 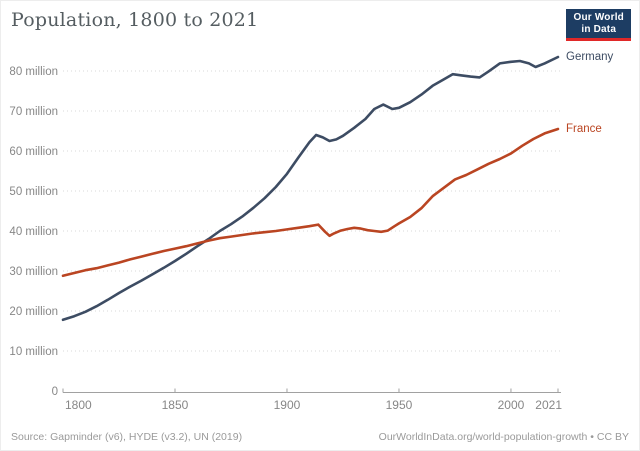 I want to click on x-axis-tick-label: 2000, so click(x=511, y=405).